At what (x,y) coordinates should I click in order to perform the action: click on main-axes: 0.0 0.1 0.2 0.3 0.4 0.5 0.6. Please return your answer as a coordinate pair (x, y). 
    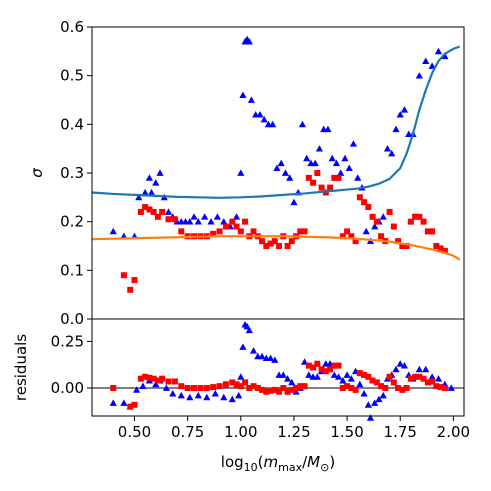
    Looking at the image, I should click on (76, 173).